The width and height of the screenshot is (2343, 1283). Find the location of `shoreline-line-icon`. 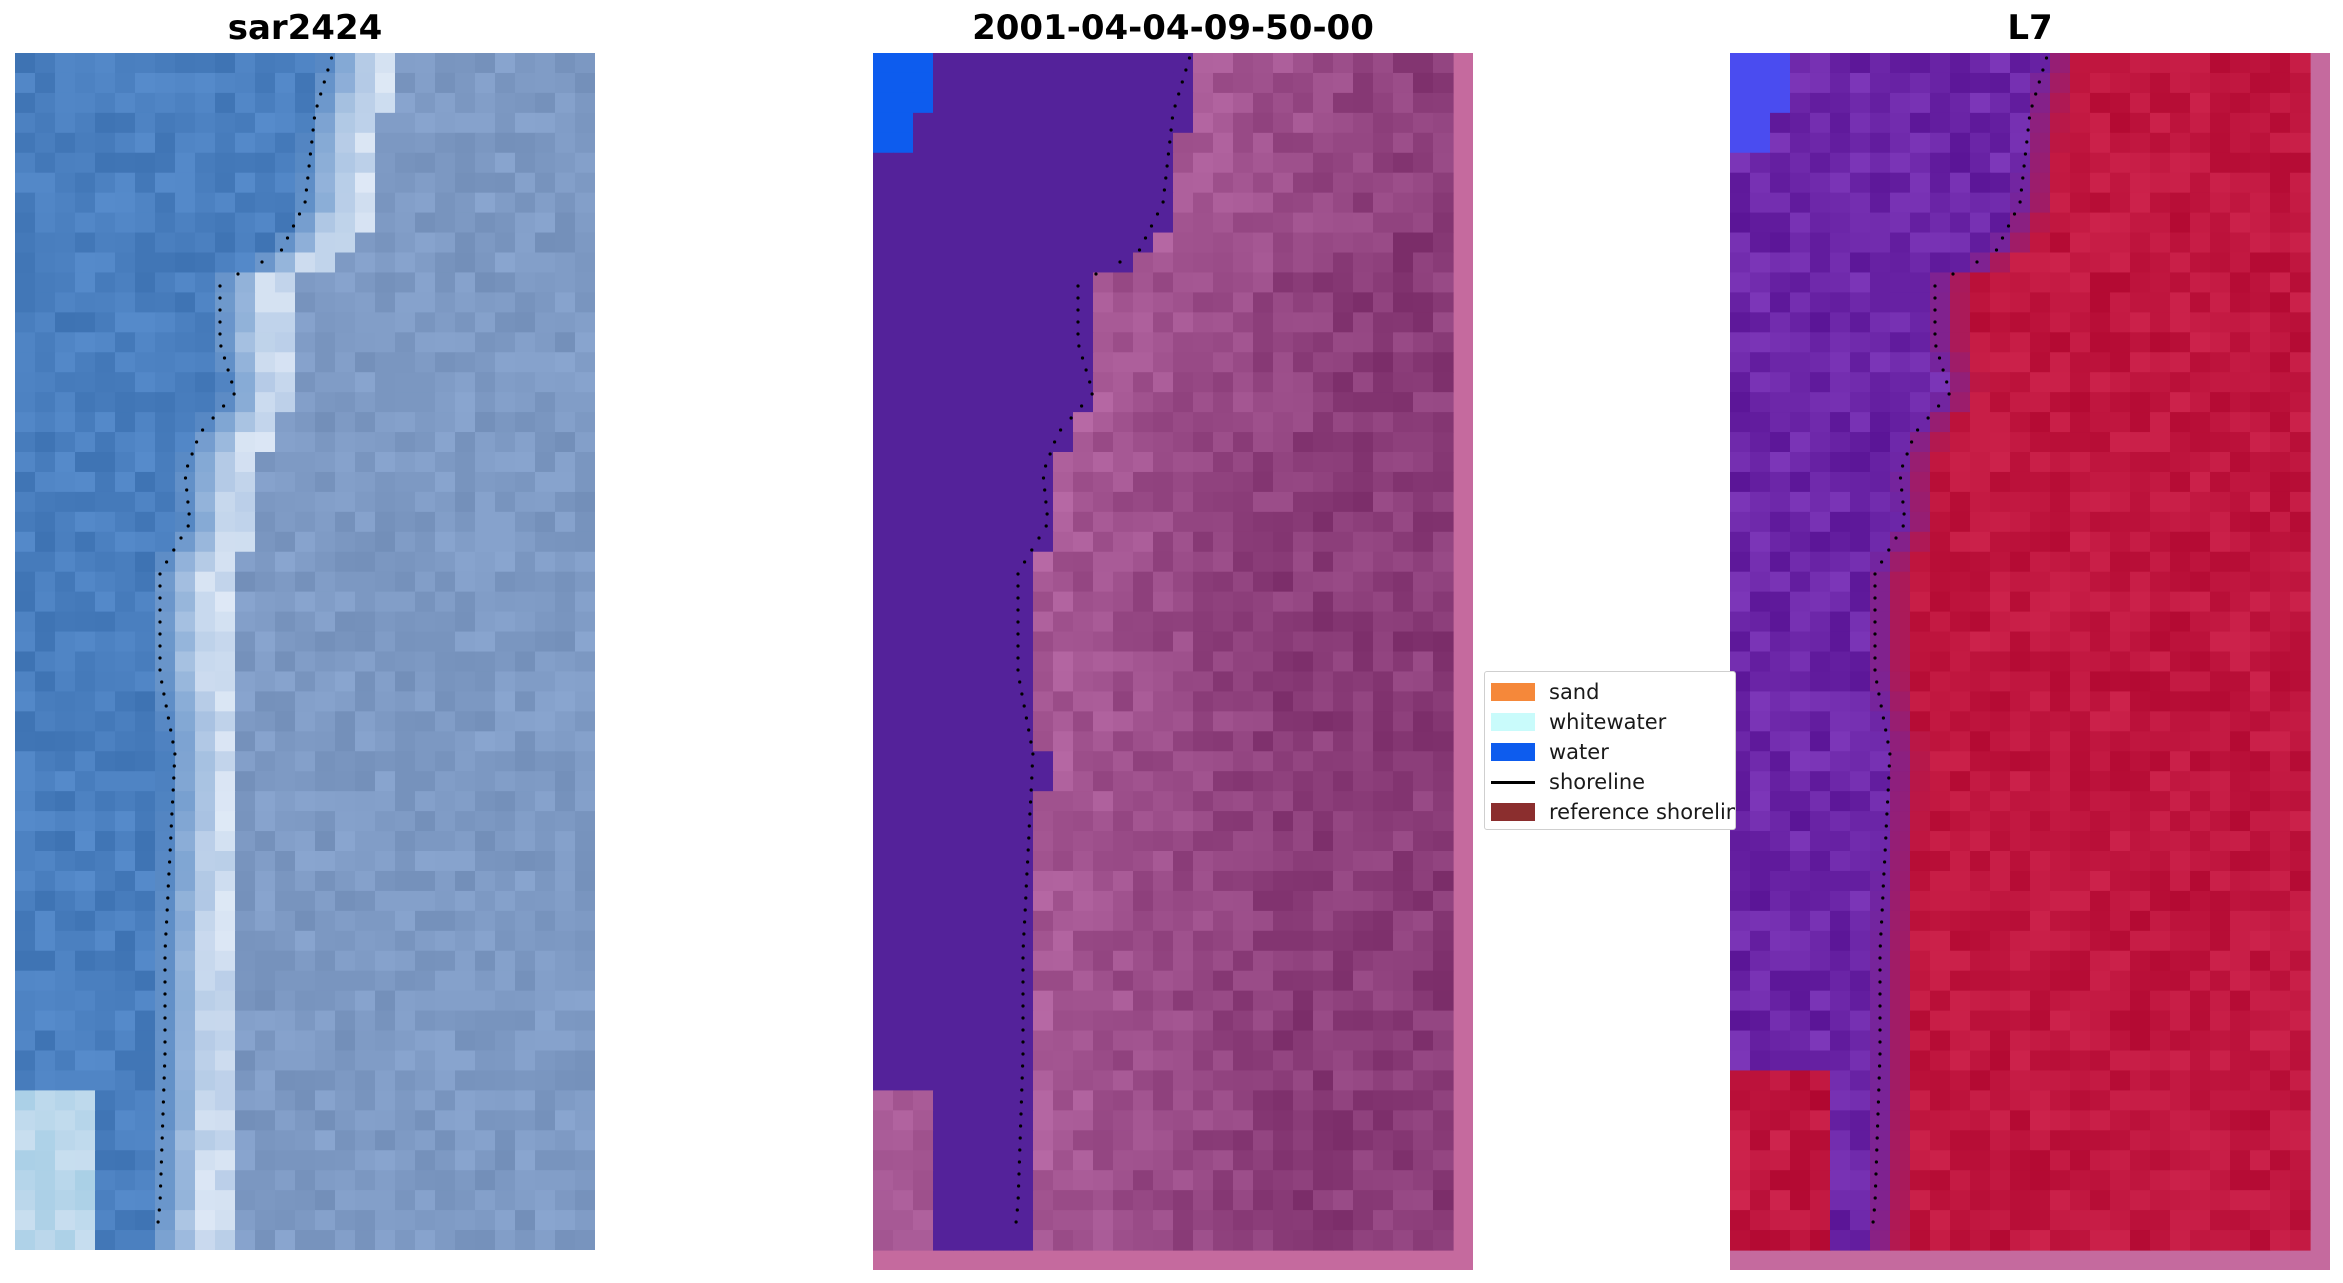

shoreline-line-icon is located at coordinates (1513, 782).